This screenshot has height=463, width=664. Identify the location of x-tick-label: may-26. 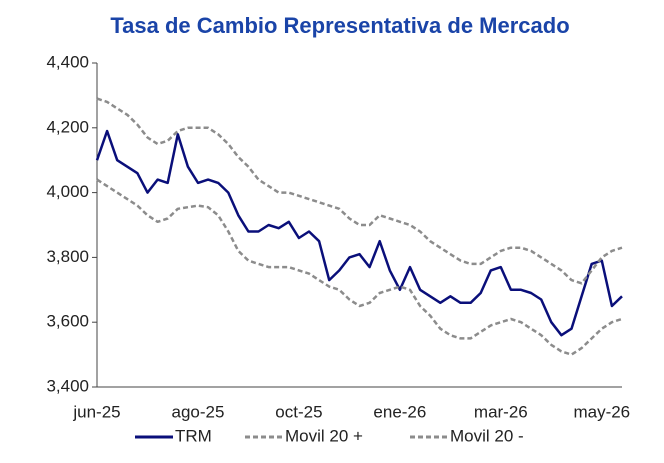
(601, 411).